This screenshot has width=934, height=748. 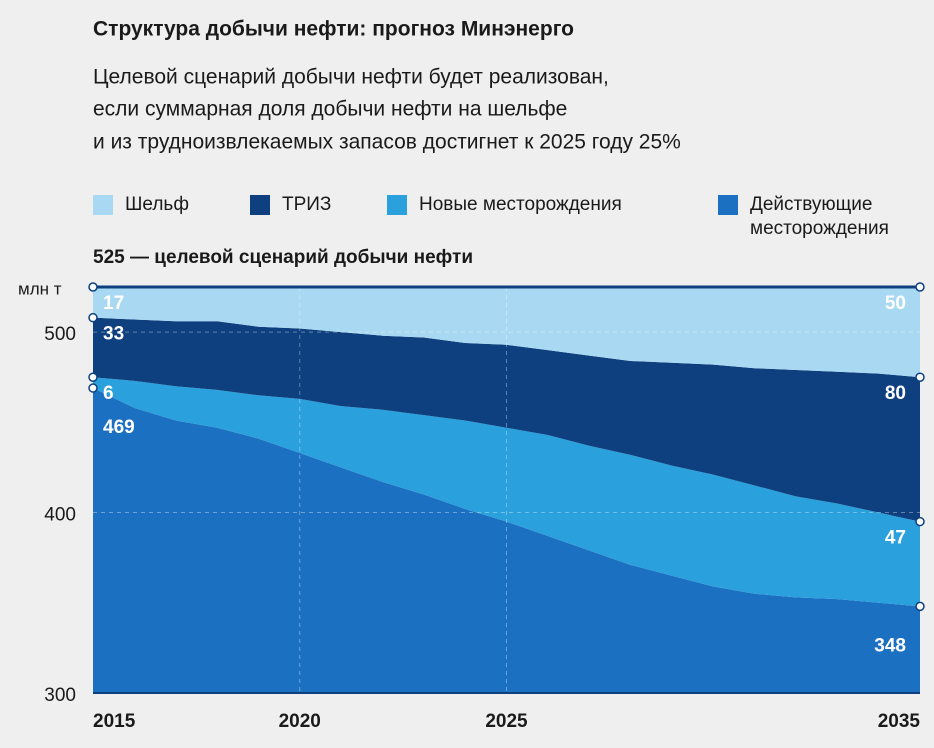 I want to click on area, so click(x=506, y=332).